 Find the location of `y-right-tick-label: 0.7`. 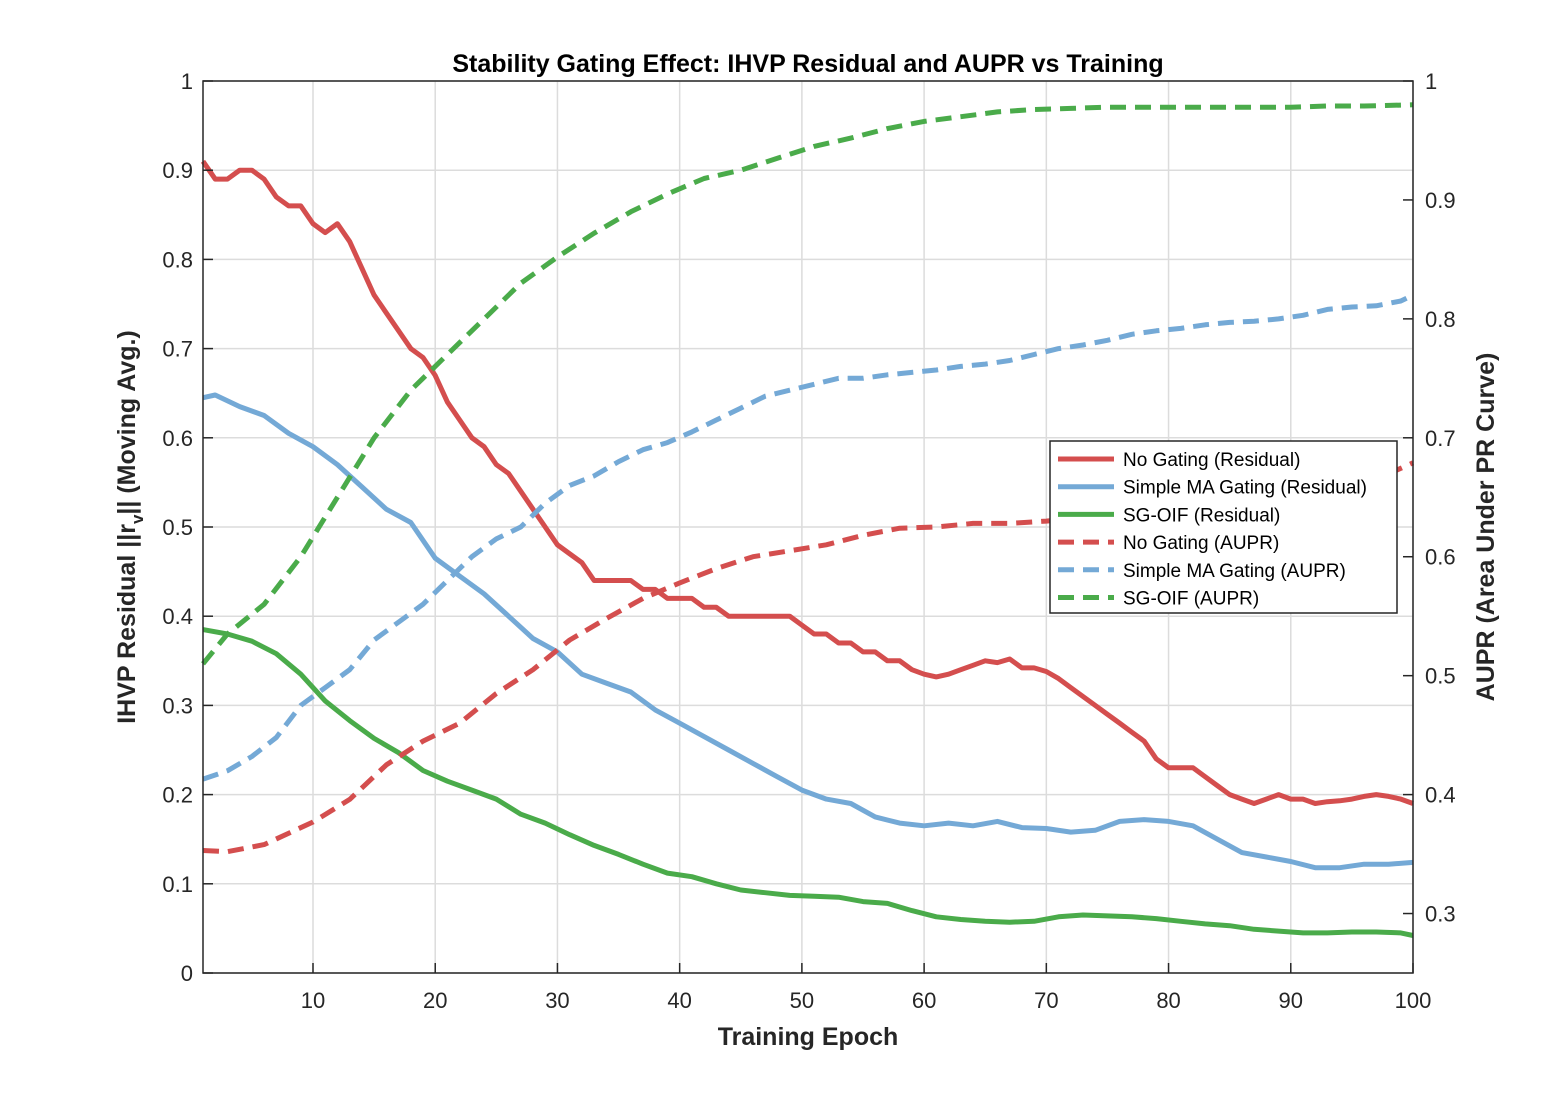

y-right-tick-label: 0.7 is located at coordinates (1440, 438).